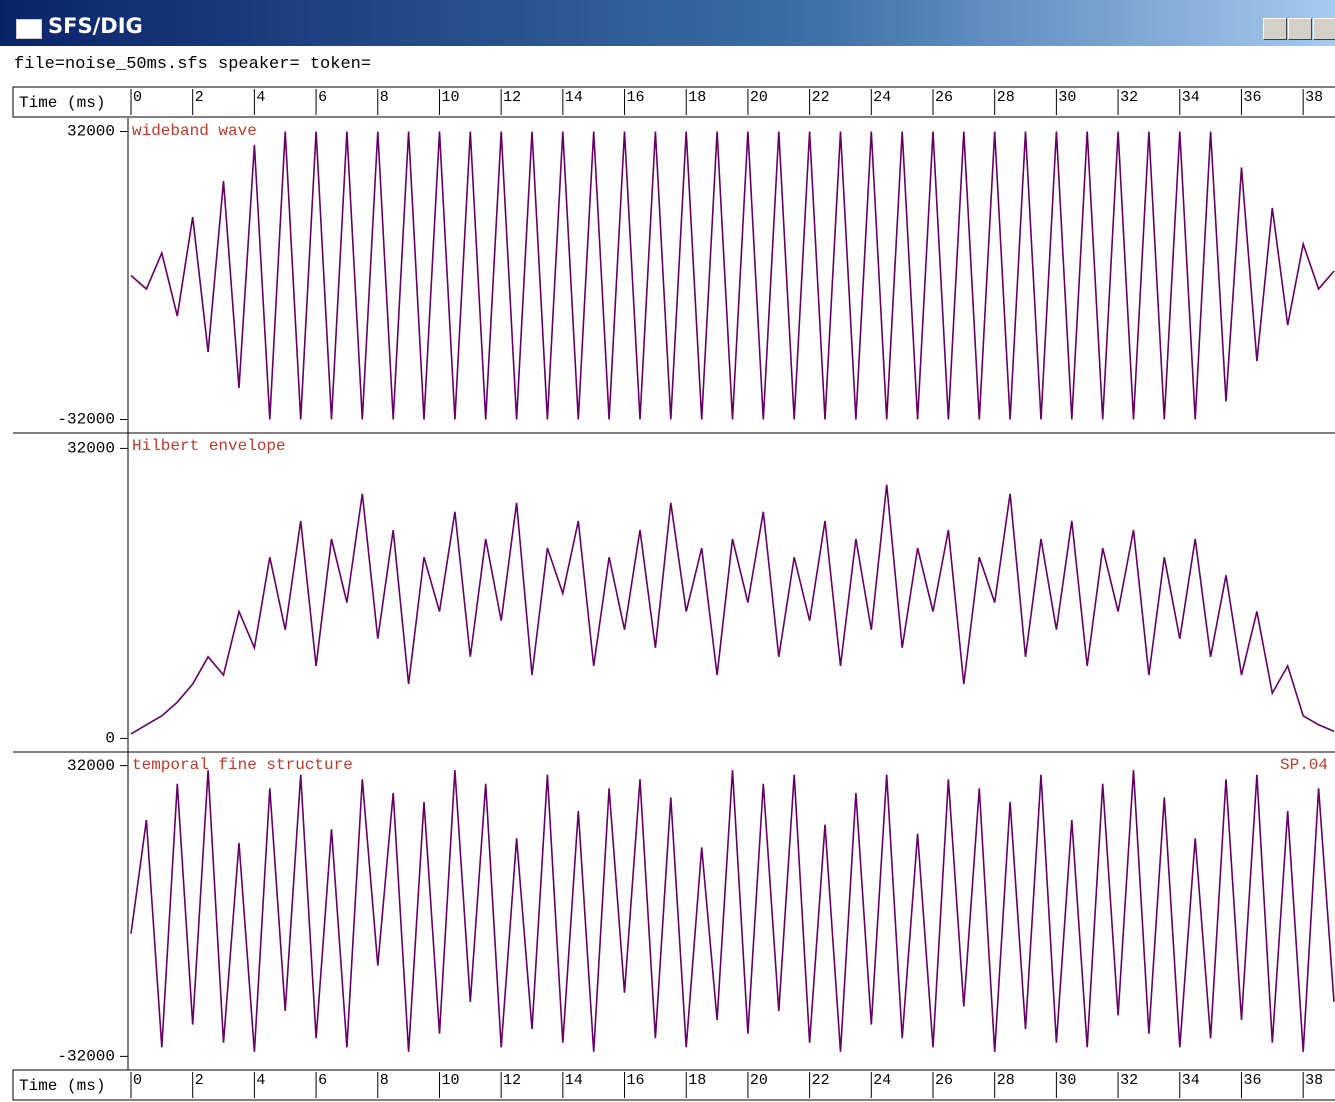  What do you see at coordinates (194, 131) in the screenshot?
I see `panel-title: wideband wave` at bounding box center [194, 131].